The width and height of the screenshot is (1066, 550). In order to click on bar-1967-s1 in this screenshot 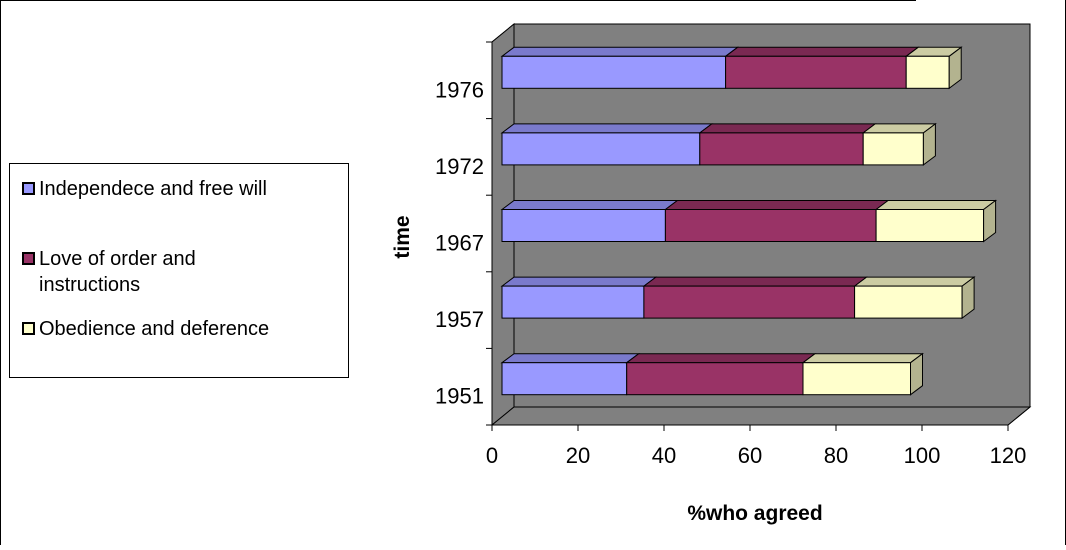, I will do `click(770, 225)`.